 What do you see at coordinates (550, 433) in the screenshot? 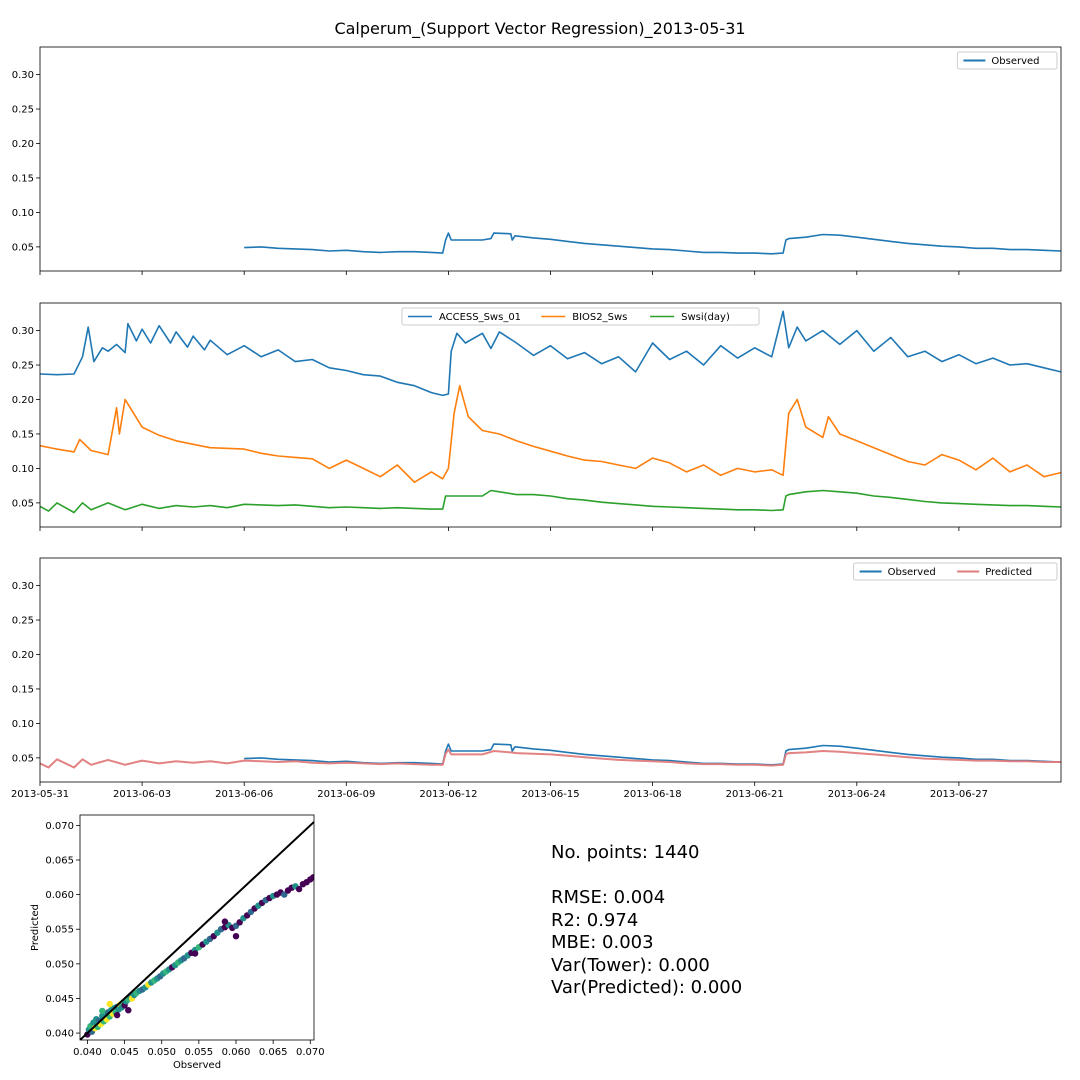
I see `series-line-bios2-sws` at bounding box center [550, 433].